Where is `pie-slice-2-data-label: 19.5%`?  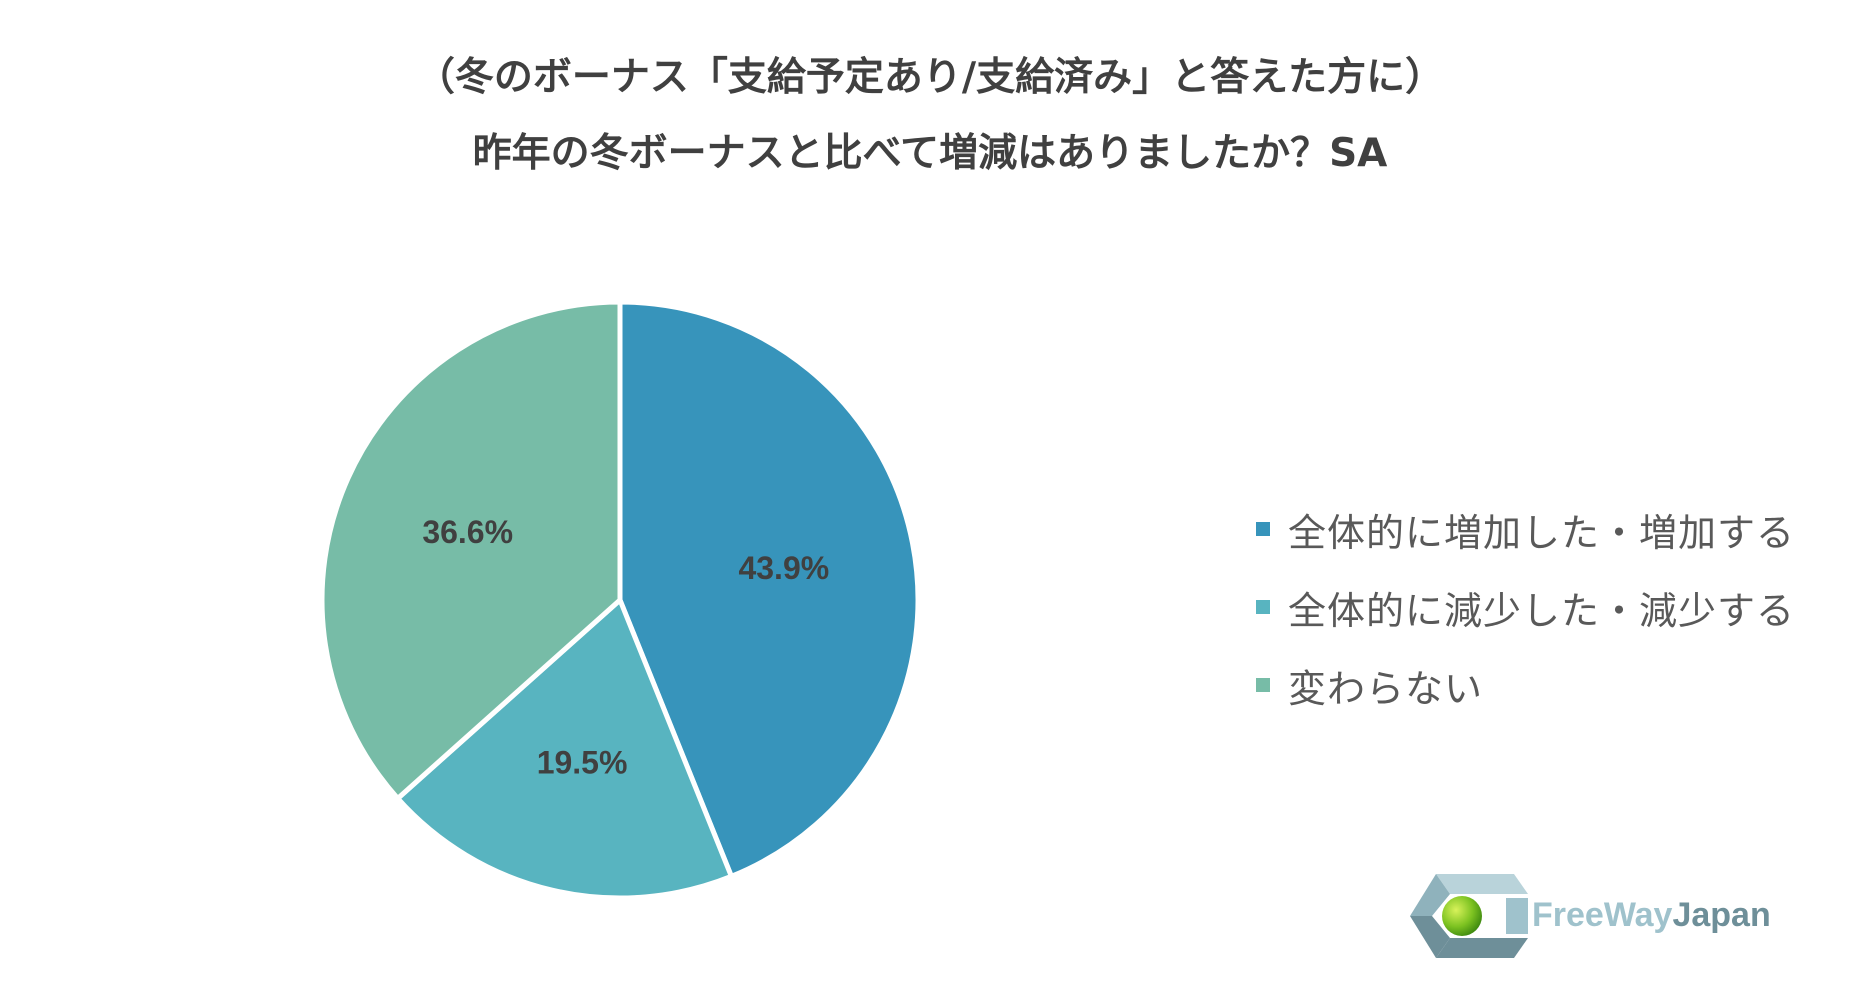
pie-slice-2-data-label: 19.5% is located at coordinates (582, 763).